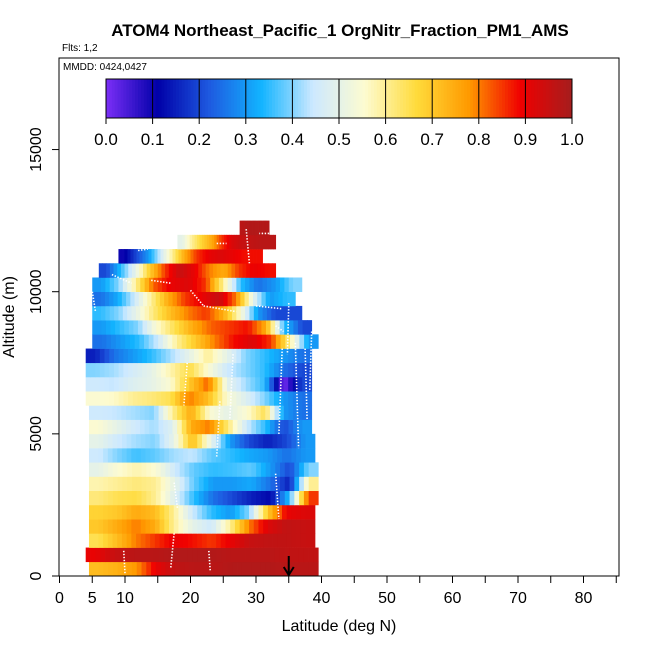 This screenshot has height=650, width=650. Describe the element at coordinates (269, 307) in the screenshot. I see `flight-track-segment` at that location.